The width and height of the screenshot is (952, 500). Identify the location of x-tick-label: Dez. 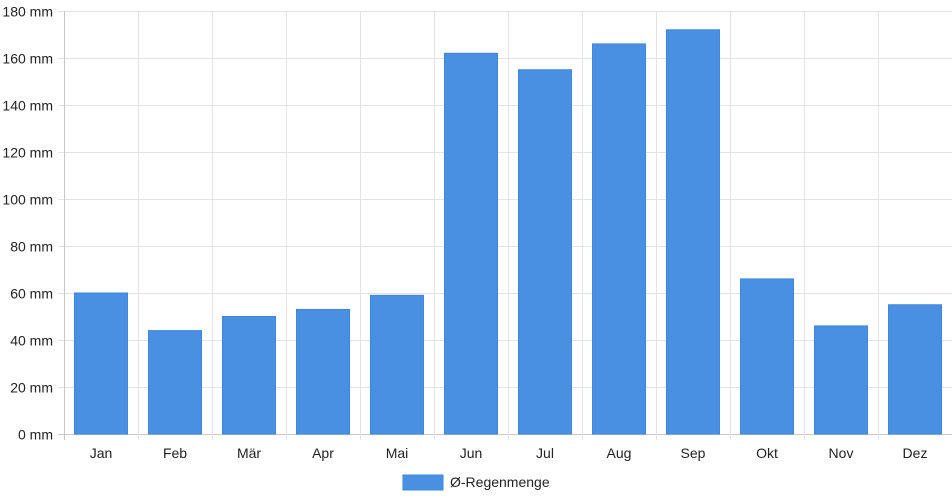
(915, 453).